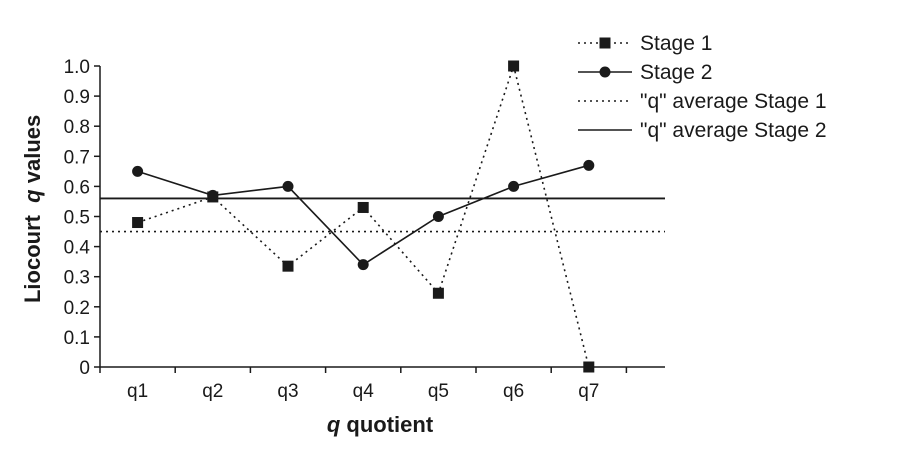  I want to click on x-tick-label: q4, so click(364, 391).